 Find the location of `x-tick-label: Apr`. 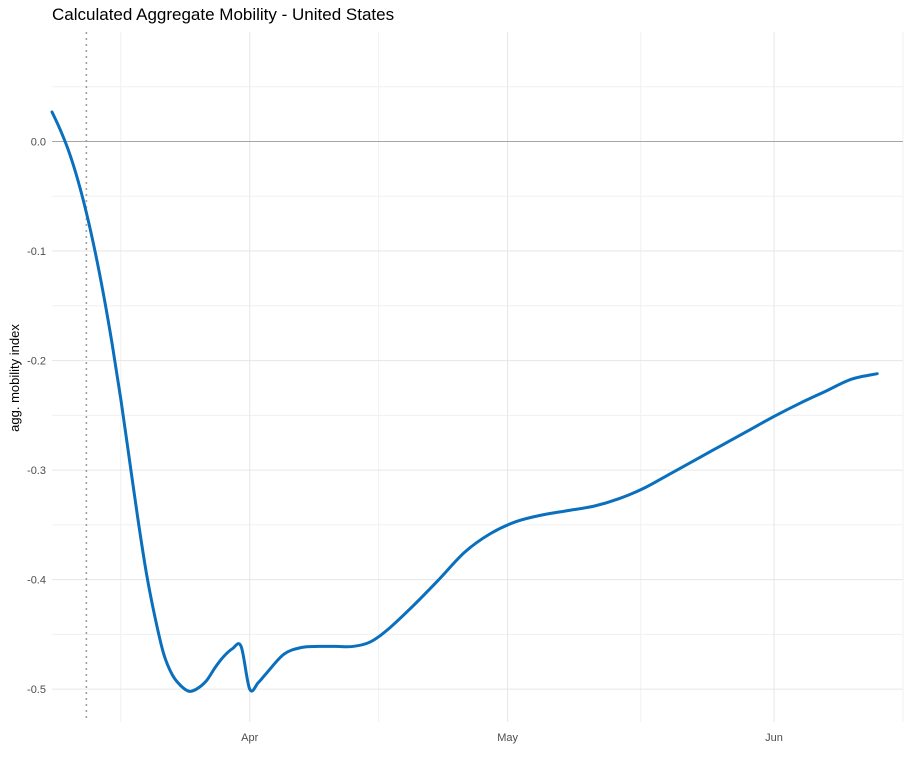

x-tick-label: Apr is located at coordinates (249, 738).